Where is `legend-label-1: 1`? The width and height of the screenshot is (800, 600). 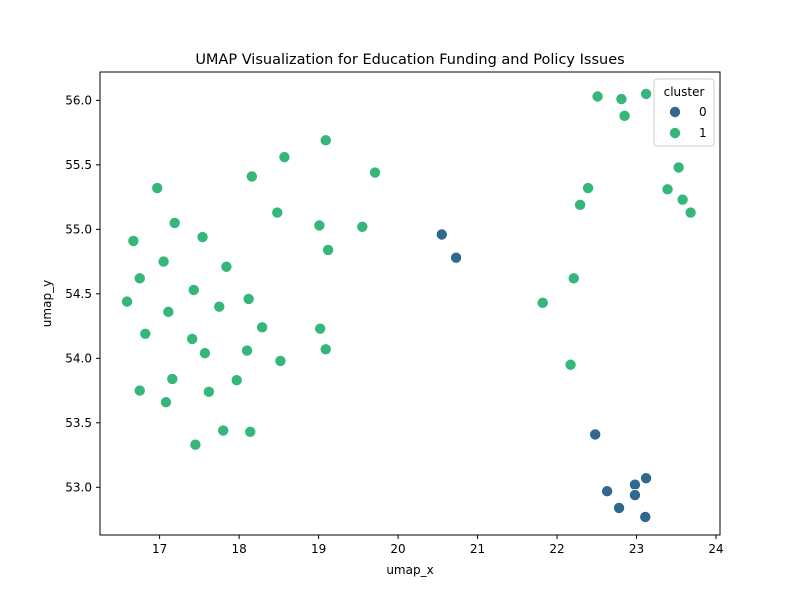 legend-label-1: 1 is located at coordinates (703, 133).